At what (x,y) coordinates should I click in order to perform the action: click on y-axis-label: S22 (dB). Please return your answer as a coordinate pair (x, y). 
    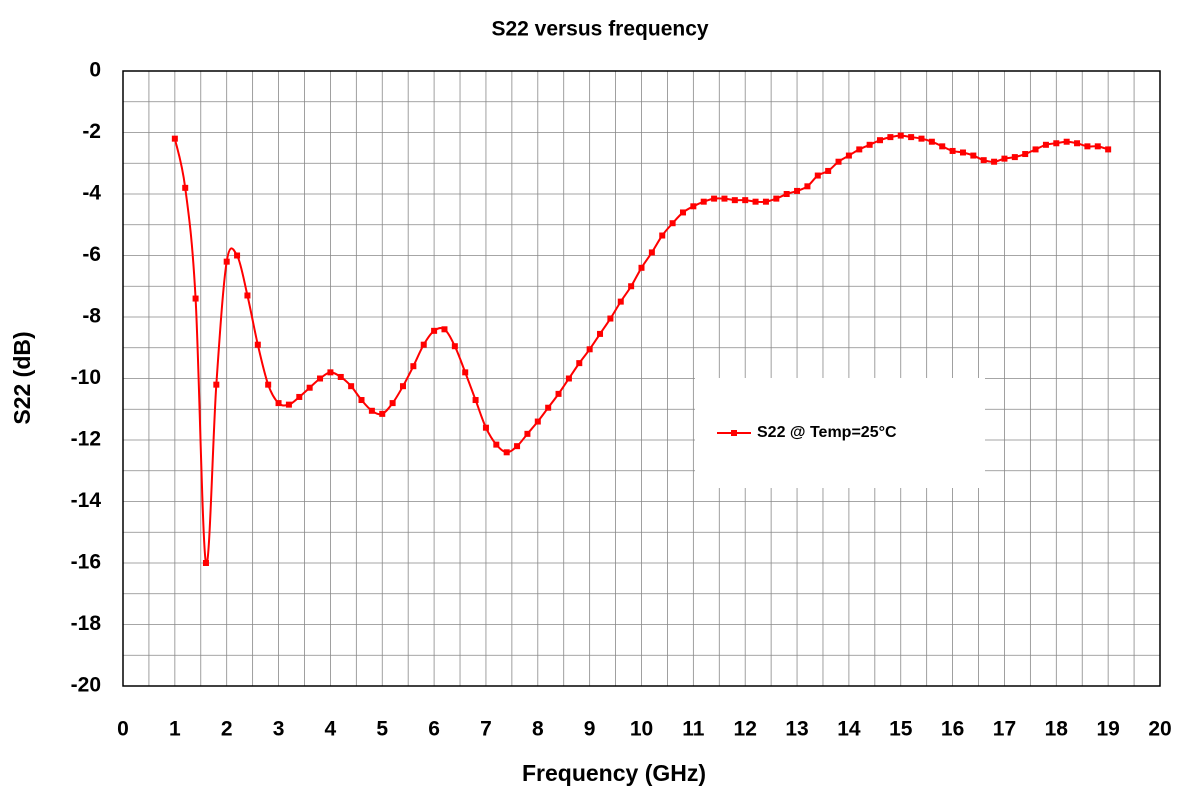
    Looking at the image, I should click on (22, 377).